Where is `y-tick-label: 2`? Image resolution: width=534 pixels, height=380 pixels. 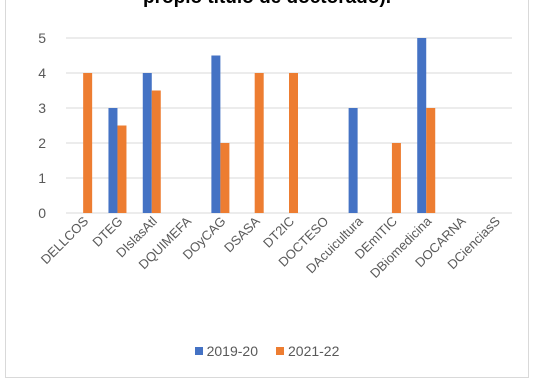
y-tick-label: 2 is located at coordinates (42, 143).